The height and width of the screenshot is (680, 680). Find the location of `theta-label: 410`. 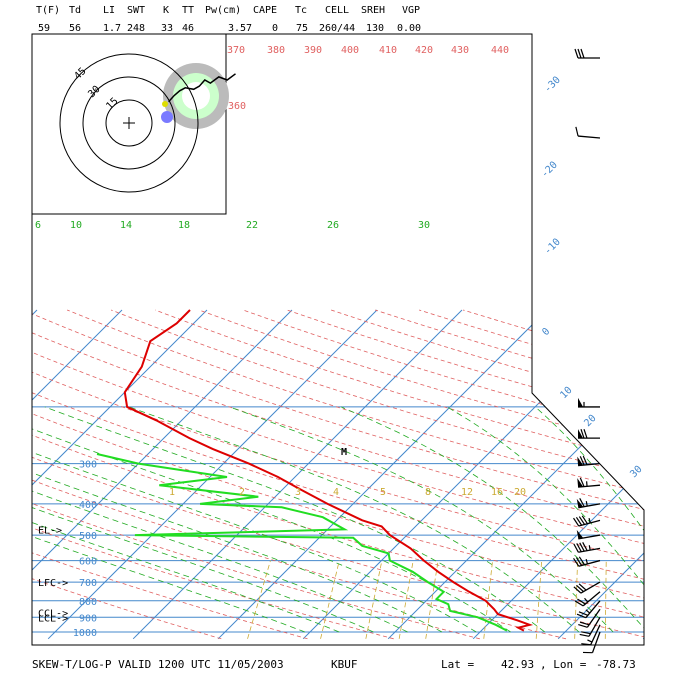

theta-label: 410 is located at coordinates (388, 50).